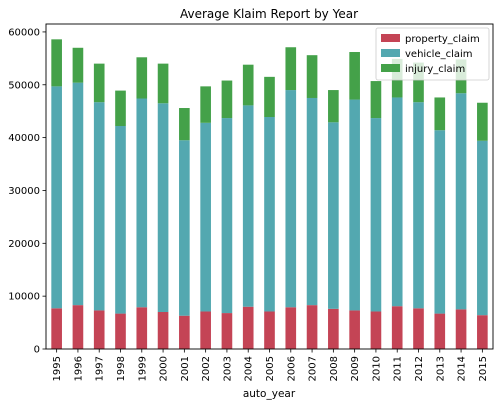  What do you see at coordinates (78, 327) in the screenshot?
I see `bar-property-claim-1996` at bounding box center [78, 327].